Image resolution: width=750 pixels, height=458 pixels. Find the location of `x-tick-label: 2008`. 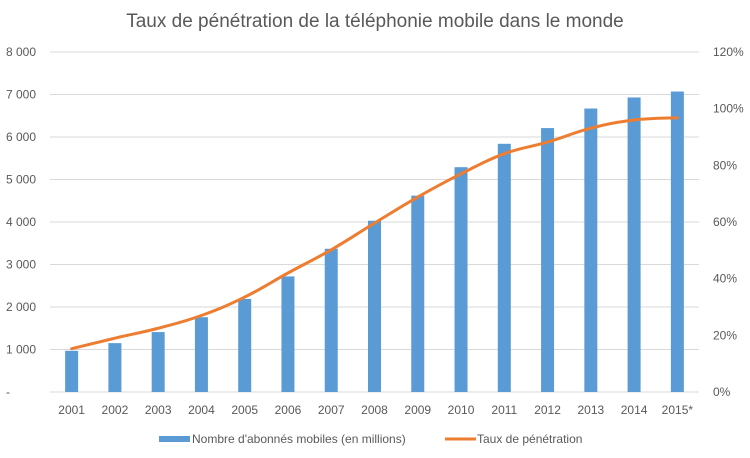

x-tick-label: 2008 is located at coordinates (374, 410).